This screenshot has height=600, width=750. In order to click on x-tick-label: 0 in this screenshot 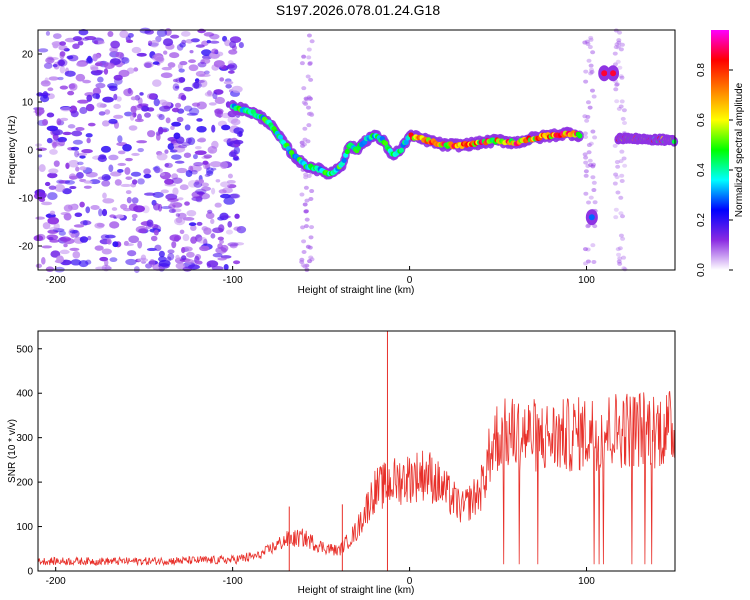, I will do `click(410, 280)`.